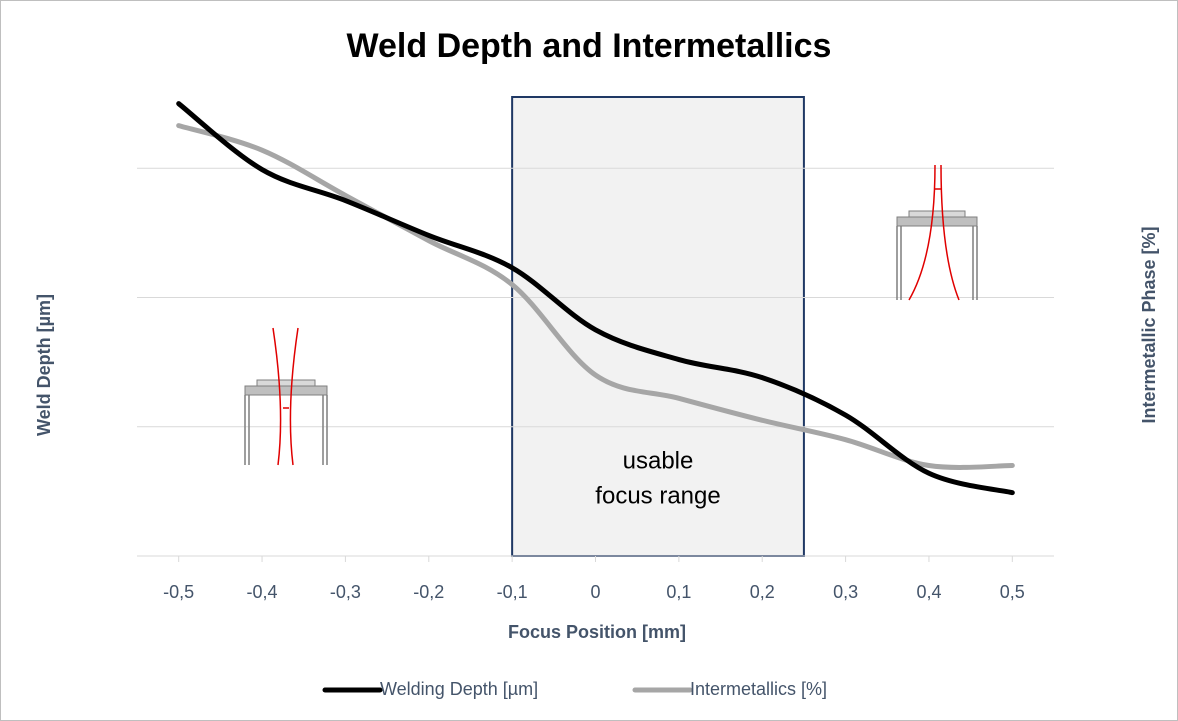  Describe the element at coordinates (262, 592) in the screenshot. I see `x-tick-label: -0,4` at that location.